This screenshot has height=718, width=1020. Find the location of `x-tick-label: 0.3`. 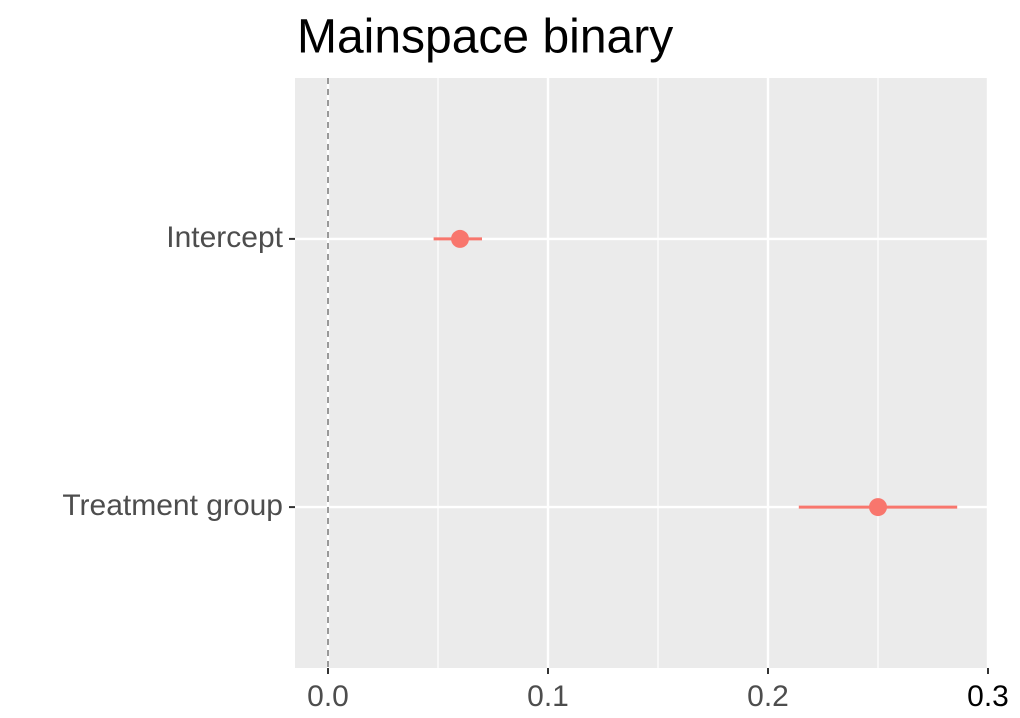

x-tick-label: 0.3 is located at coordinates (988, 696).